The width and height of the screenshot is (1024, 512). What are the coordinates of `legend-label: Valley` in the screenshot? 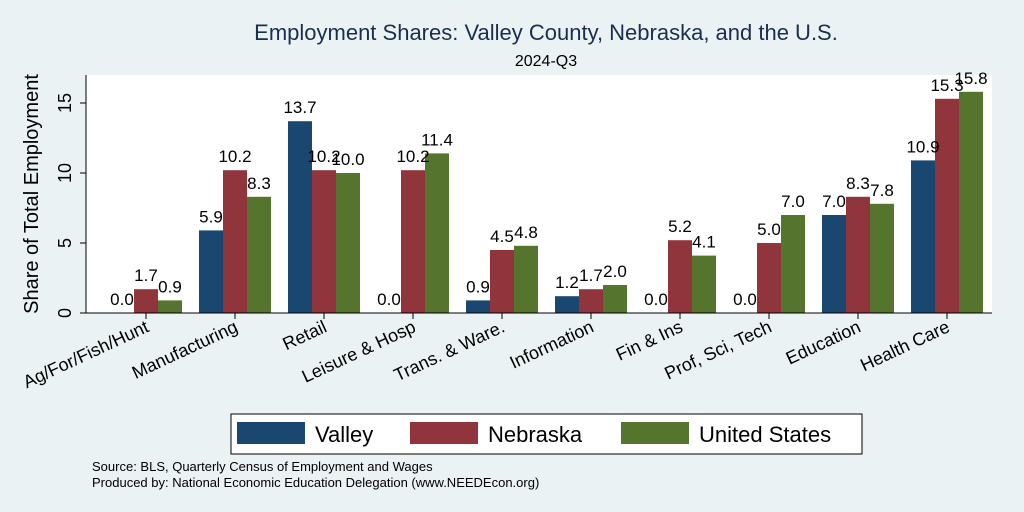 It's located at (344, 434).